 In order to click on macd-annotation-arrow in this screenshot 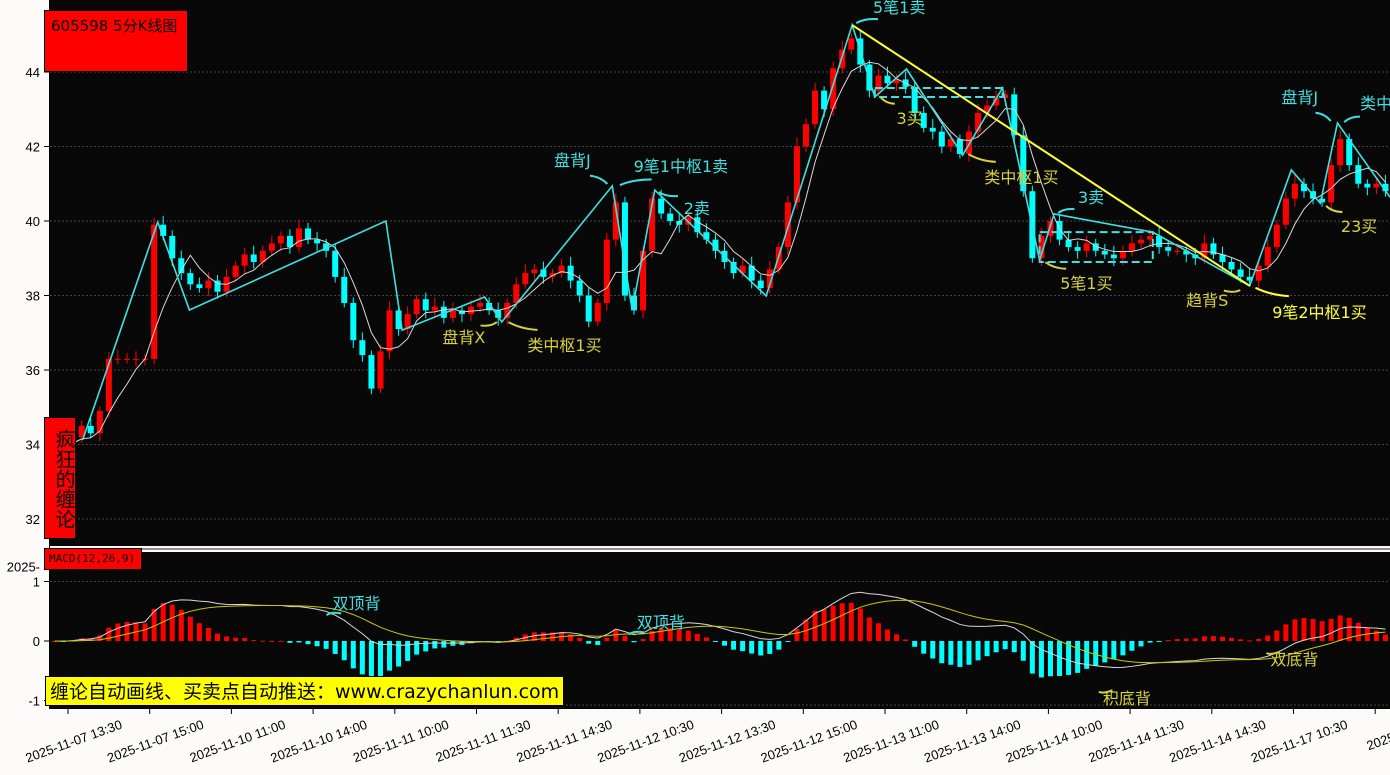, I will do `click(636, 633)`.